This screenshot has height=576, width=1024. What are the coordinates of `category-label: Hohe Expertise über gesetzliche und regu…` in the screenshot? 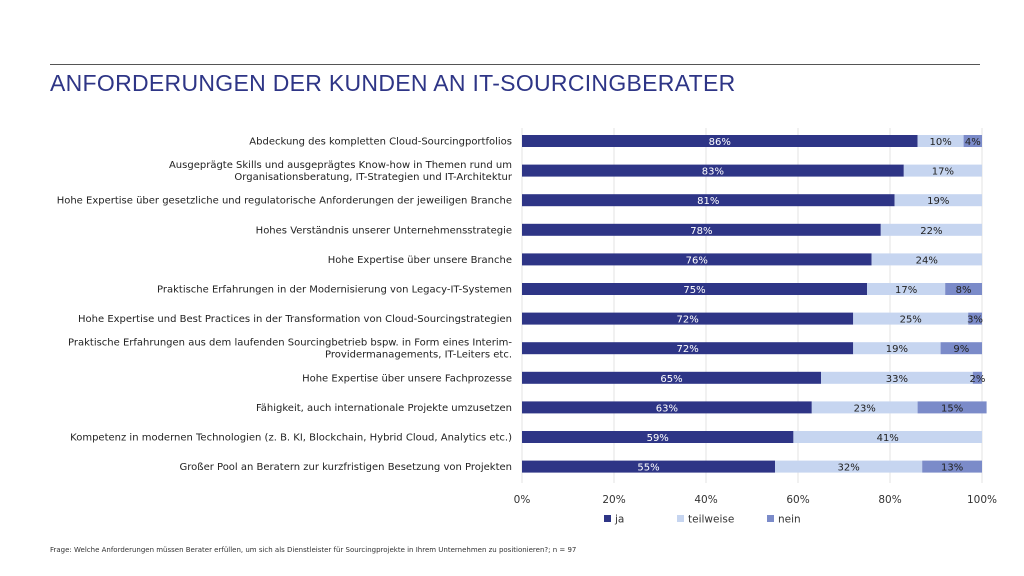 It's located at (284, 201).